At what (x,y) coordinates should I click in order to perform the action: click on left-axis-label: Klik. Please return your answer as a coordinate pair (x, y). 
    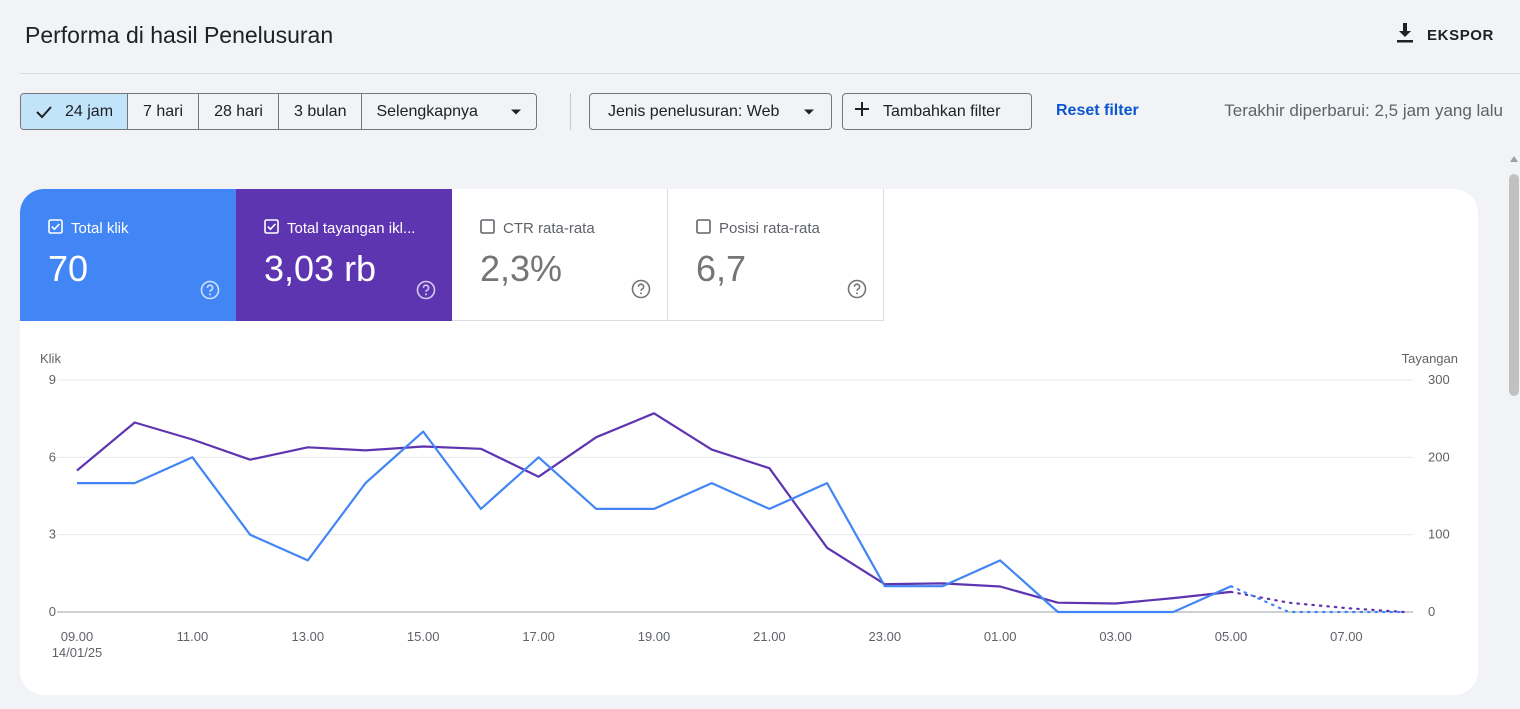
    Looking at the image, I should click on (50, 358).